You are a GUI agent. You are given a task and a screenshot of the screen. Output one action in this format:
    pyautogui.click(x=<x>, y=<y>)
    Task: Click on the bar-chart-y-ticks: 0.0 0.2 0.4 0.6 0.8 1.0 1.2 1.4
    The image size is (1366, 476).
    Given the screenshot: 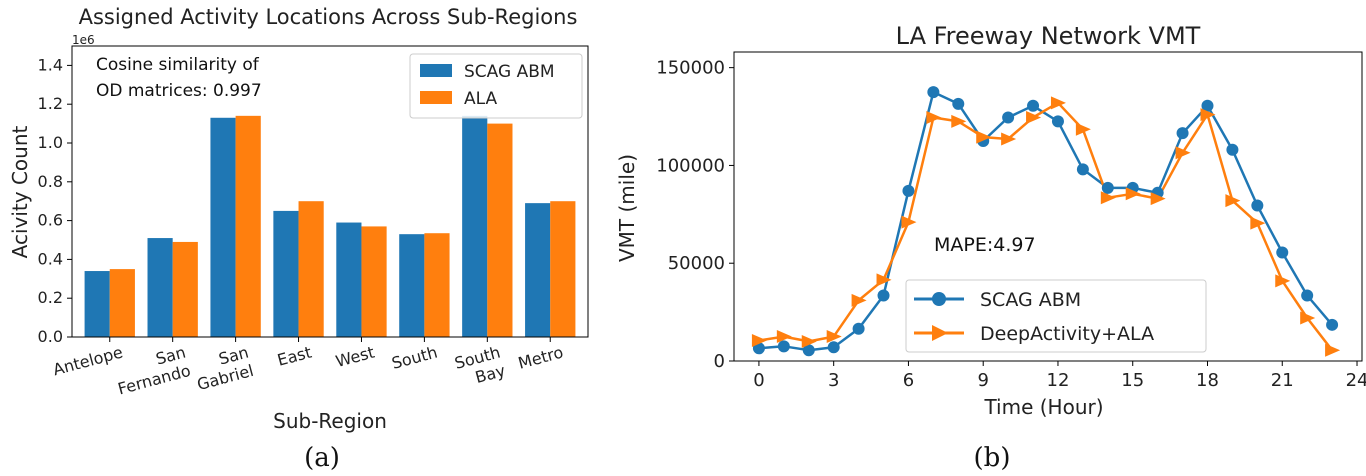 What is the action you would take?
    pyautogui.click(x=55, y=200)
    